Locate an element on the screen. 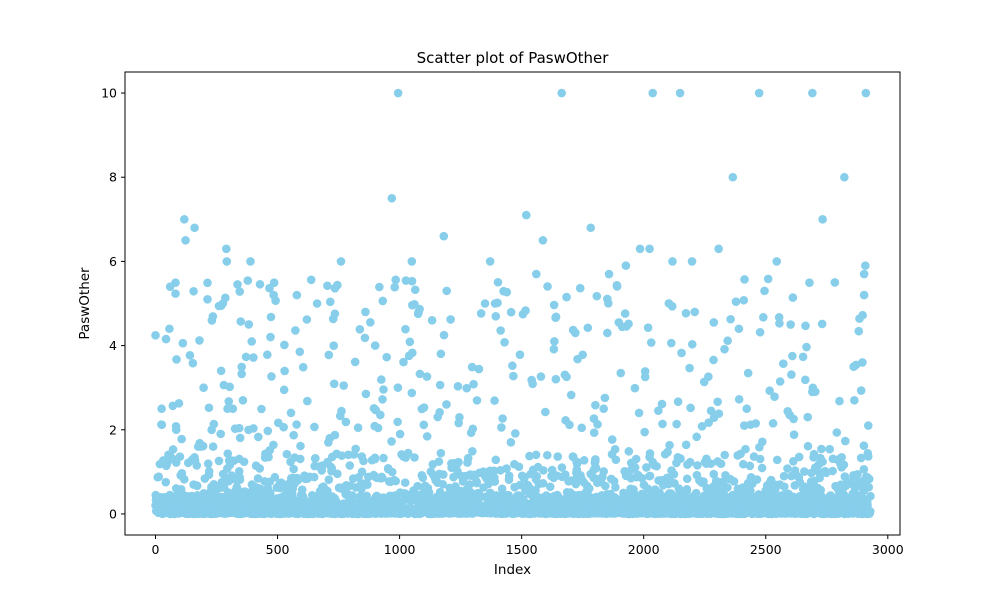  x-tick-label: 500 is located at coordinates (278, 549).